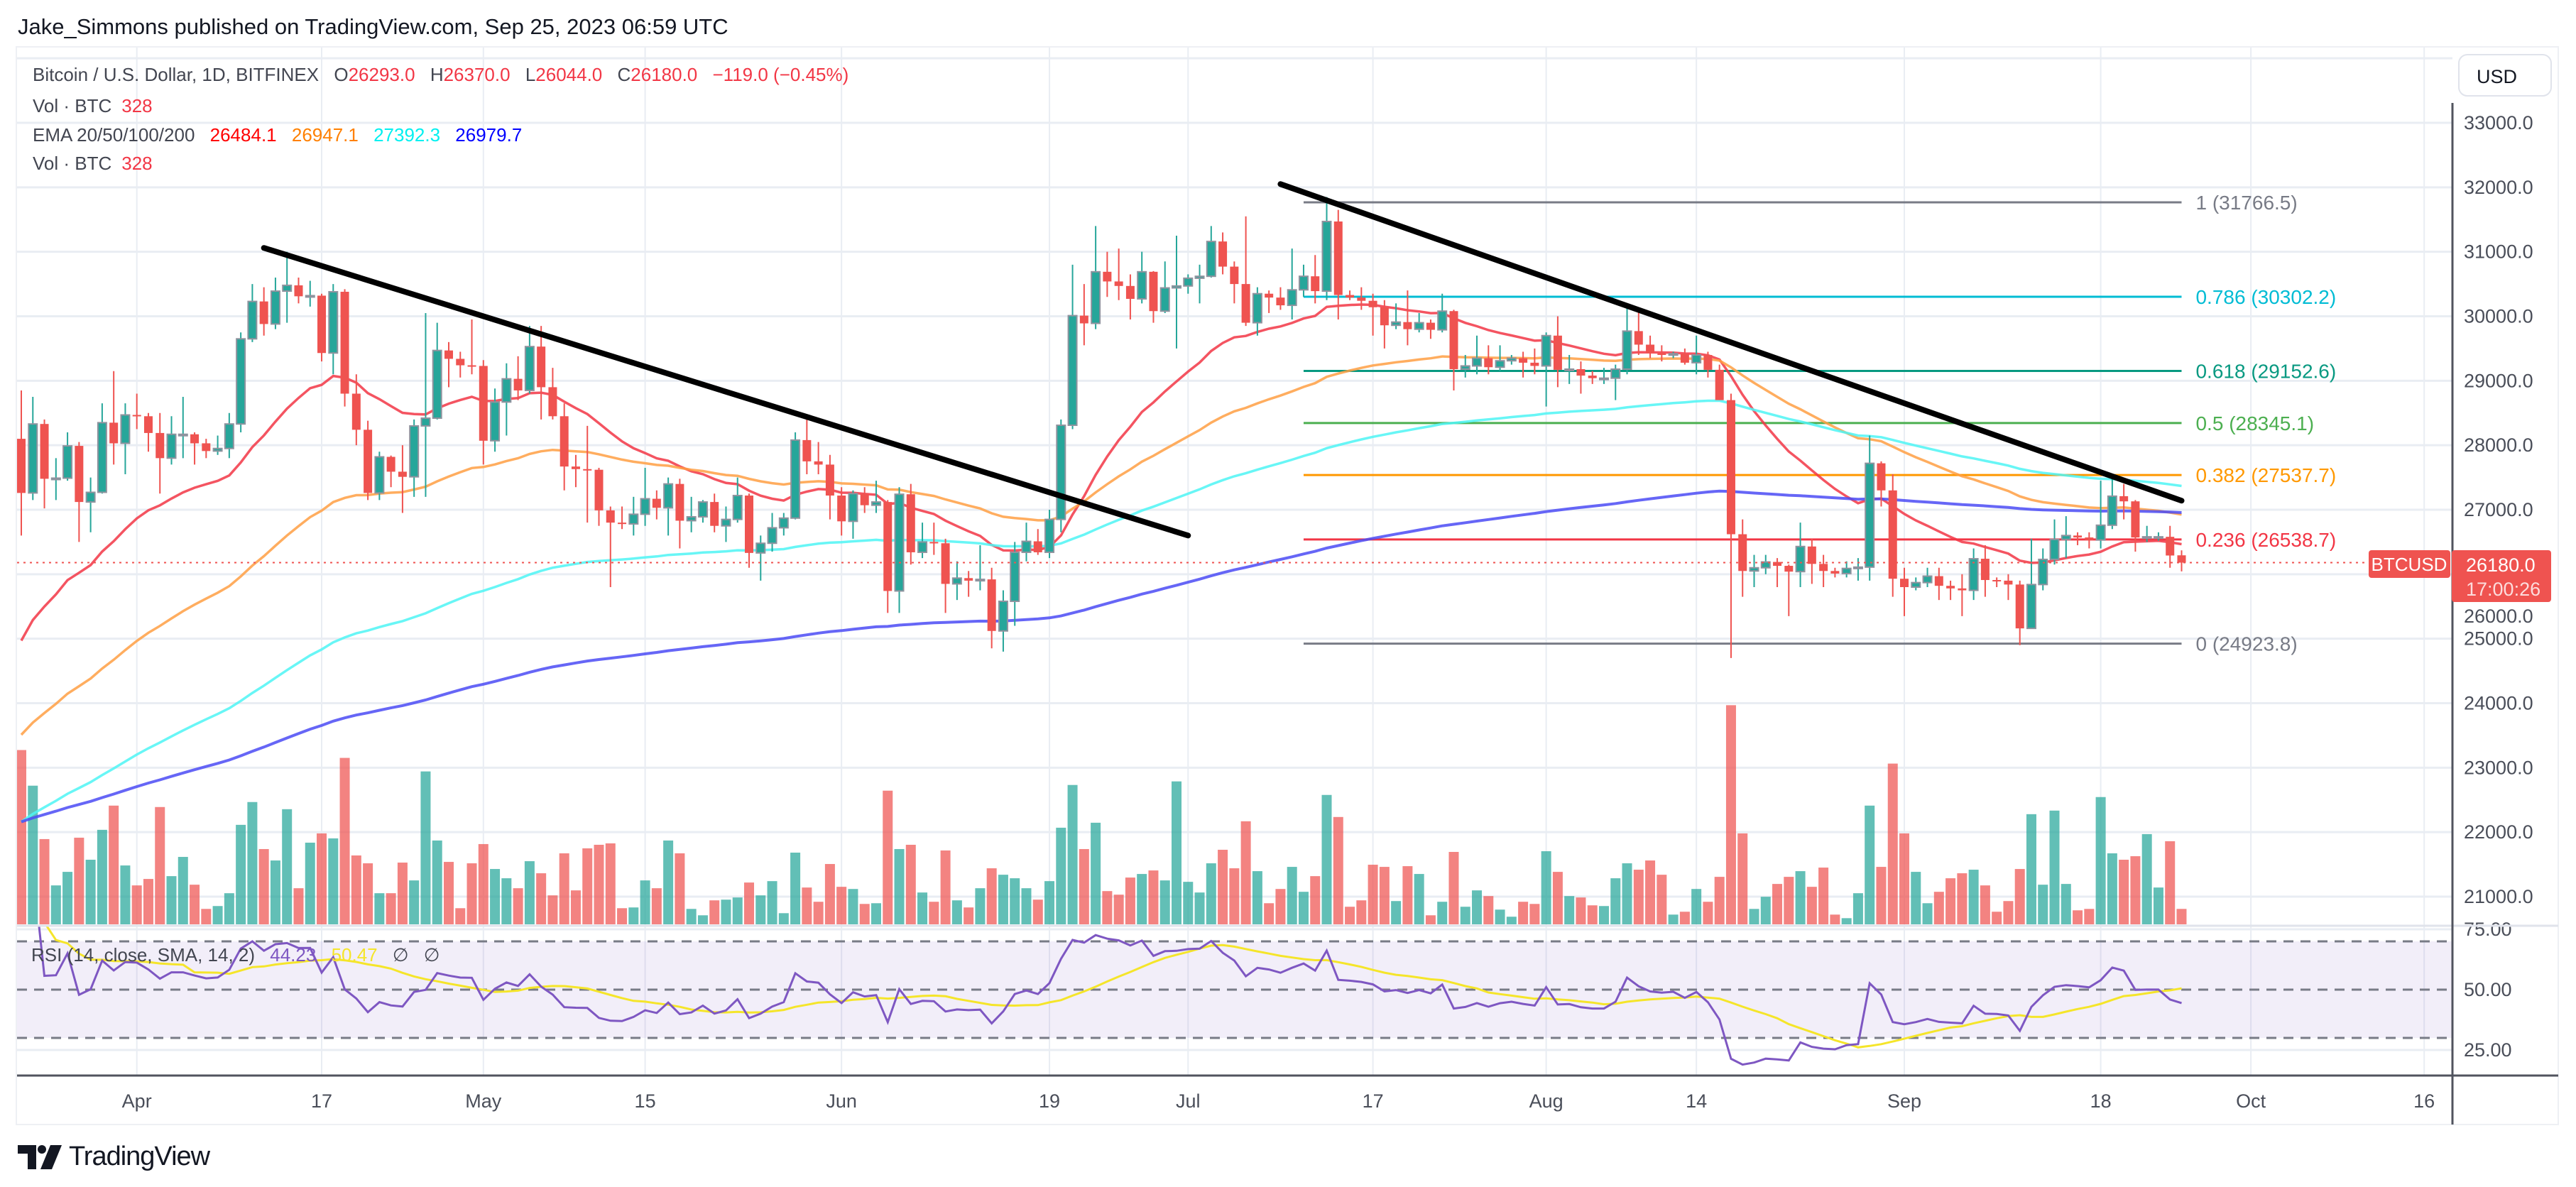 The image size is (2576, 1187). What do you see at coordinates (624, 74) in the screenshot?
I see `close-label: C` at bounding box center [624, 74].